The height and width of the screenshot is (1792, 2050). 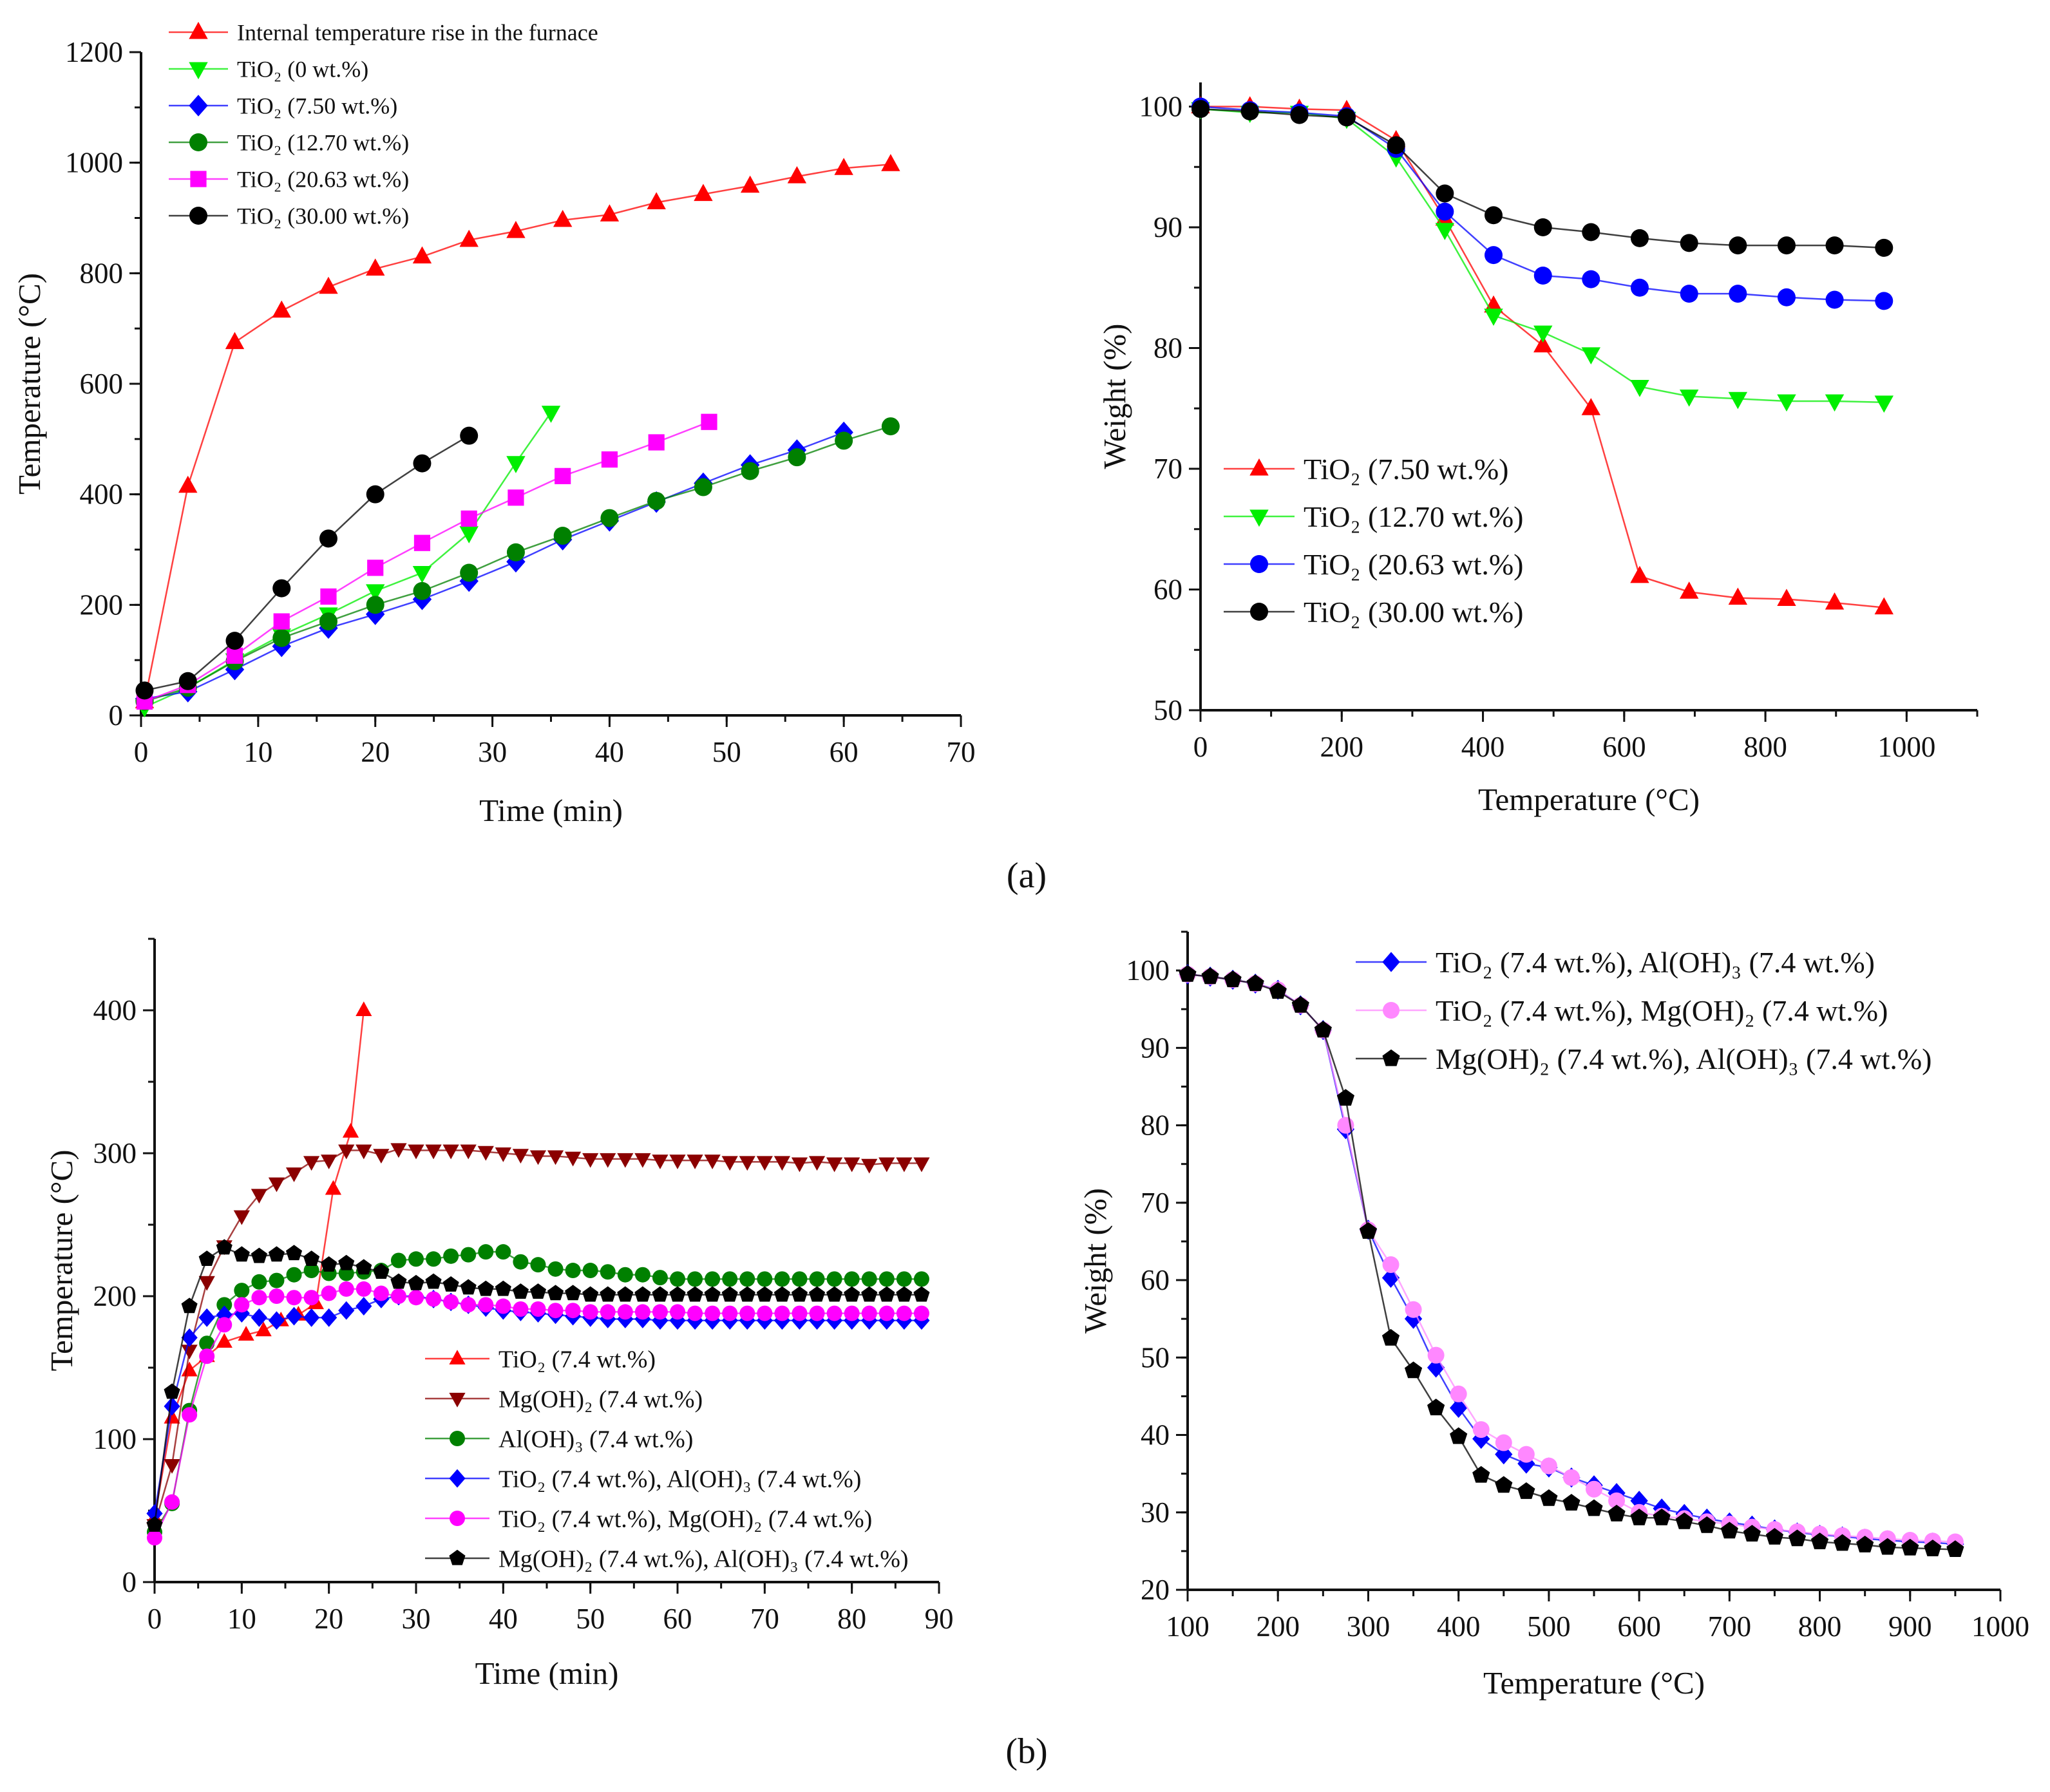 What do you see at coordinates (1542, 256) in the screenshot?
I see `series-line` at bounding box center [1542, 256].